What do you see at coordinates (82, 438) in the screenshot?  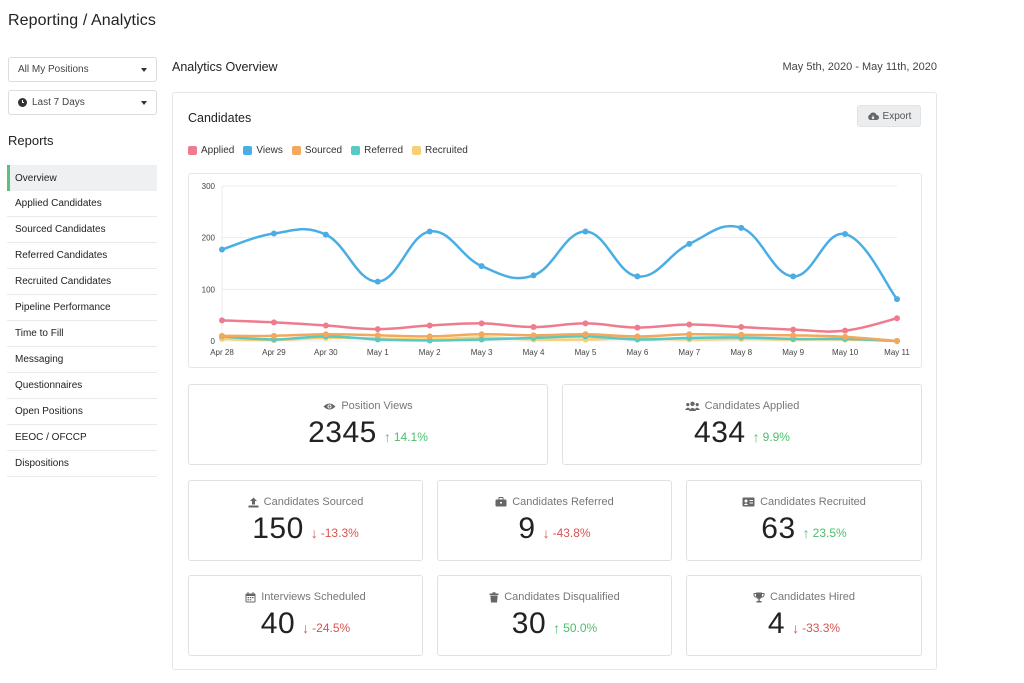 I see `sidebar-item-eeoc-ofccp: EEOC / OFCCP` at bounding box center [82, 438].